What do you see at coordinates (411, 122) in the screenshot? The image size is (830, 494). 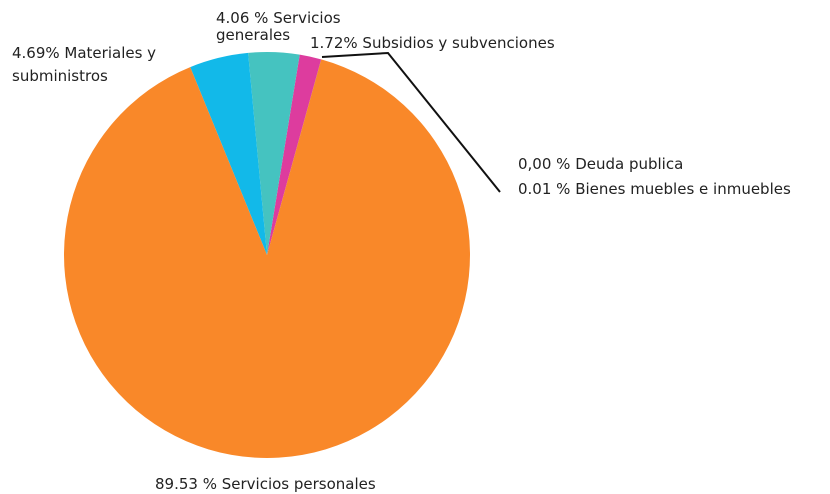 I see `leader-line` at bounding box center [411, 122].